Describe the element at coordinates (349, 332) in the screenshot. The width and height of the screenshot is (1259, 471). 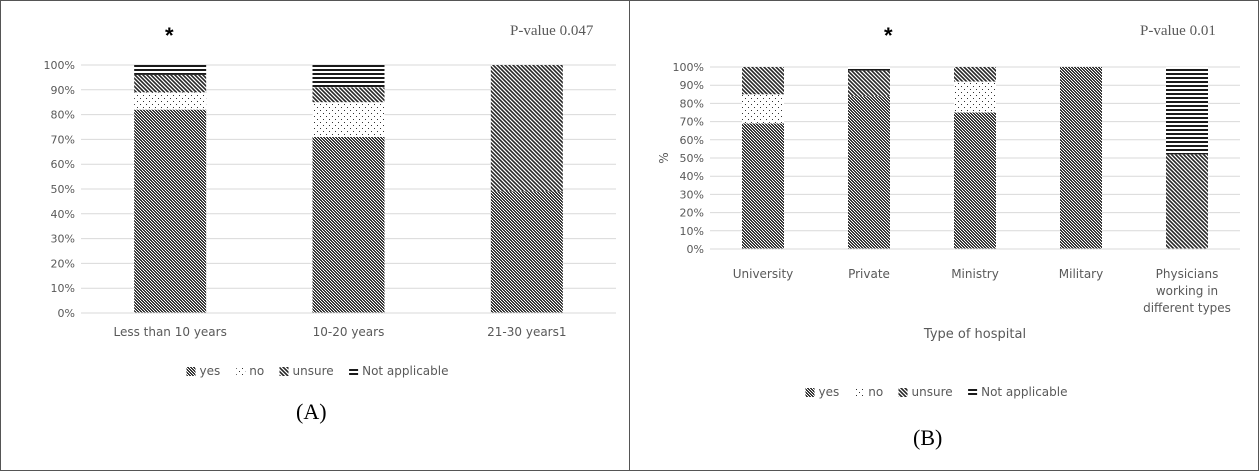
I see `x-tick-label: 10-20 years` at that location.